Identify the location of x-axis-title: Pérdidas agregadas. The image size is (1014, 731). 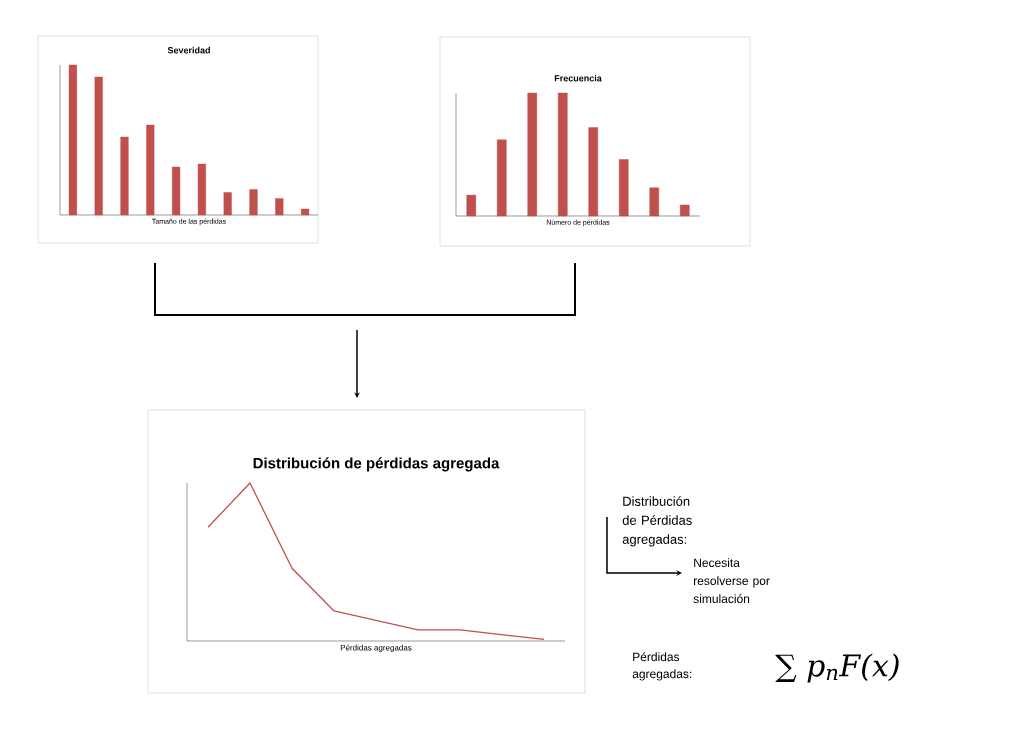
(376, 648).